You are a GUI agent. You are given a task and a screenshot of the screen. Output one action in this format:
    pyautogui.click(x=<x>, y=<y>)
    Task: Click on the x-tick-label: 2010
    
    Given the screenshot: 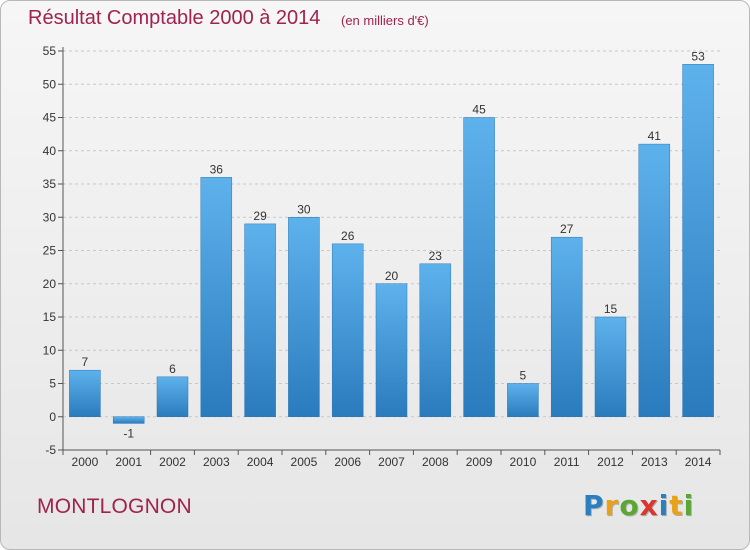 What is the action you would take?
    pyautogui.click(x=523, y=462)
    